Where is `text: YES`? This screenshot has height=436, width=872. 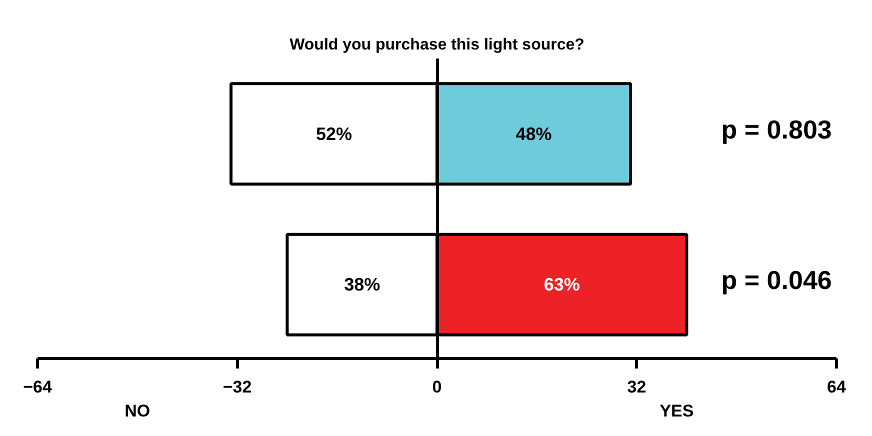
text: YES is located at coordinates (677, 411).